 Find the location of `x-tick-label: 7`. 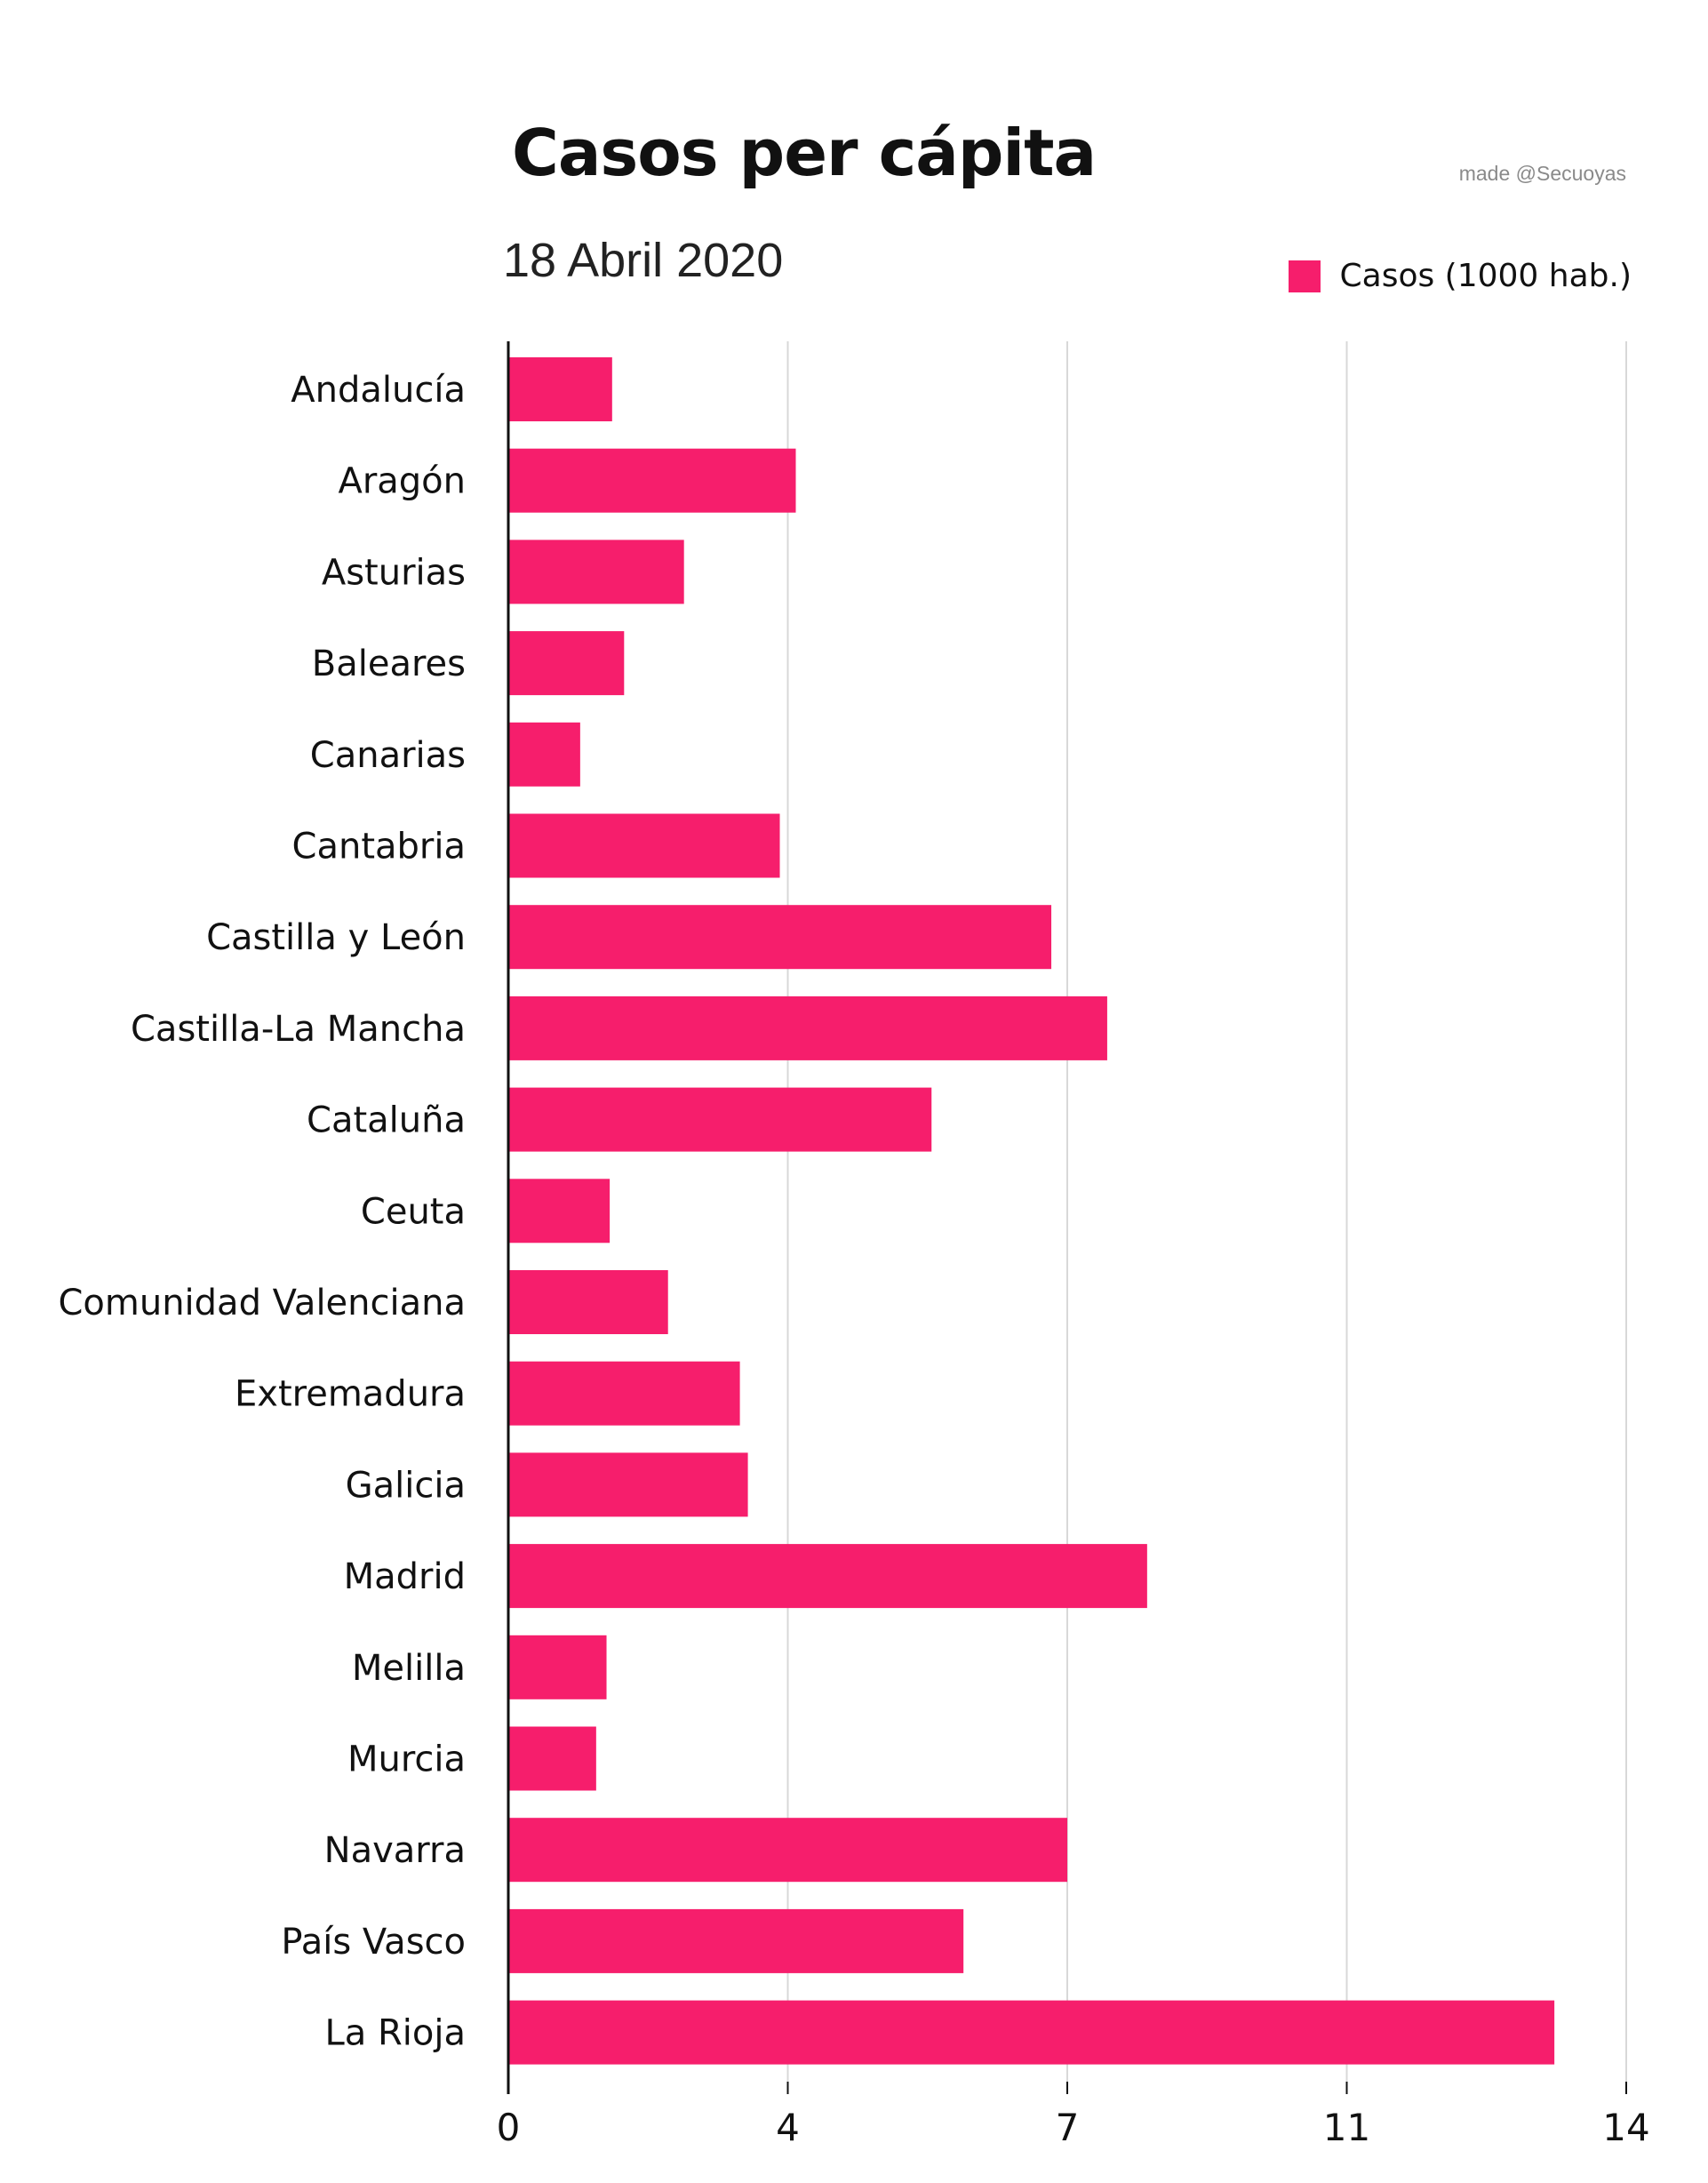

x-tick-label: 7 is located at coordinates (1068, 2127).